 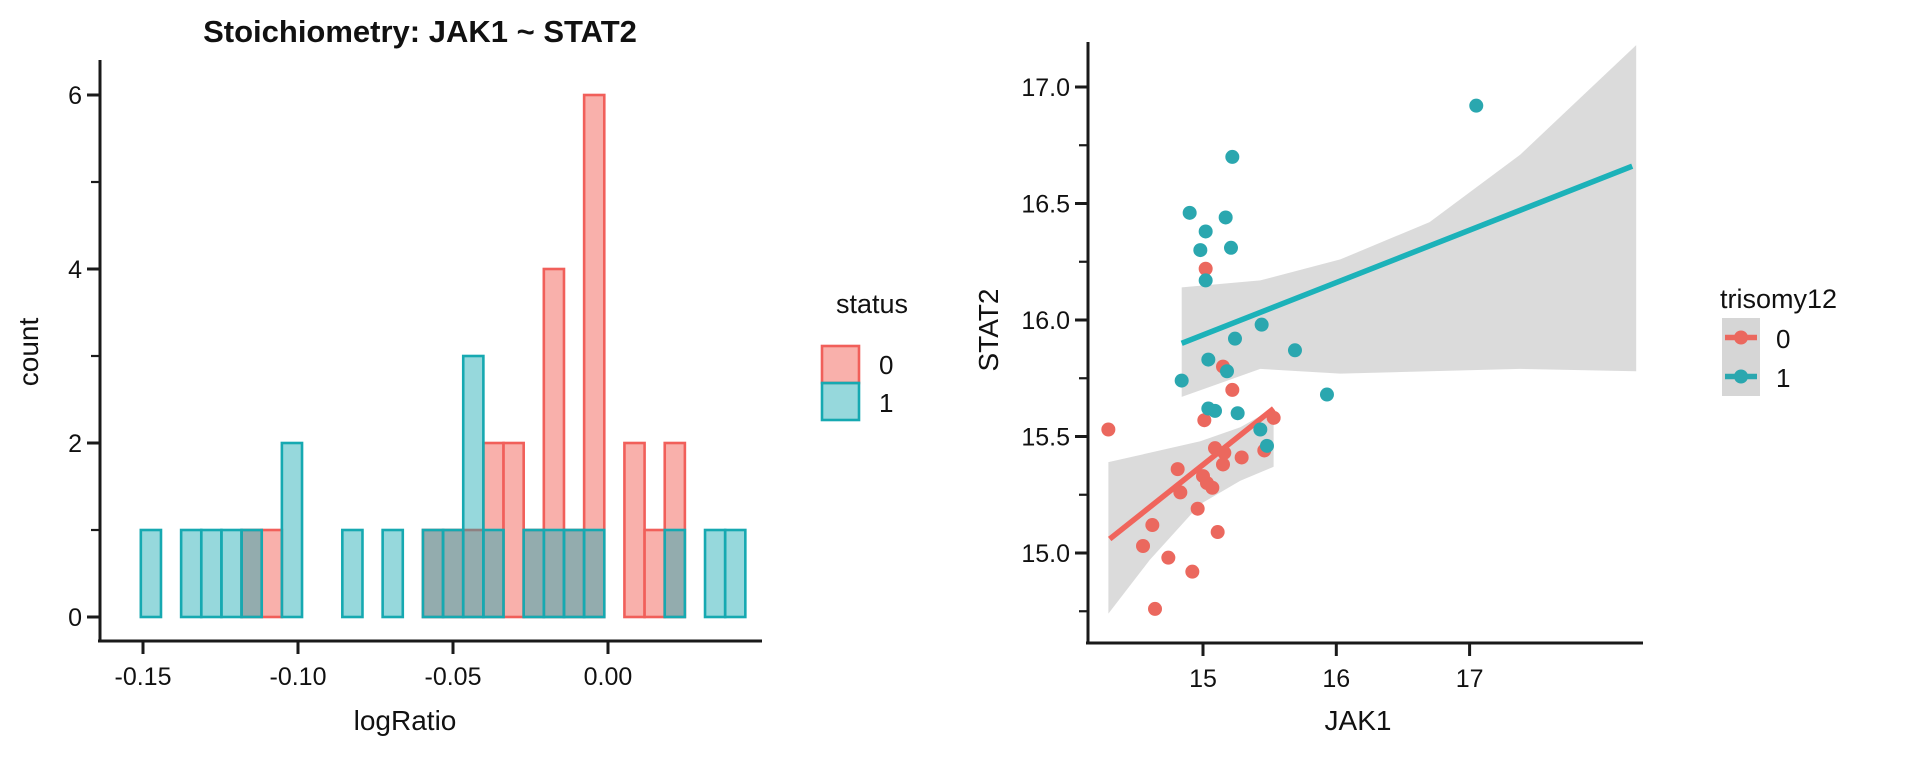 What do you see at coordinates (1045, 205) in the screenshot?
I see `scatter-y-tick-label: 16.5` at bounding box center [1045, 205].